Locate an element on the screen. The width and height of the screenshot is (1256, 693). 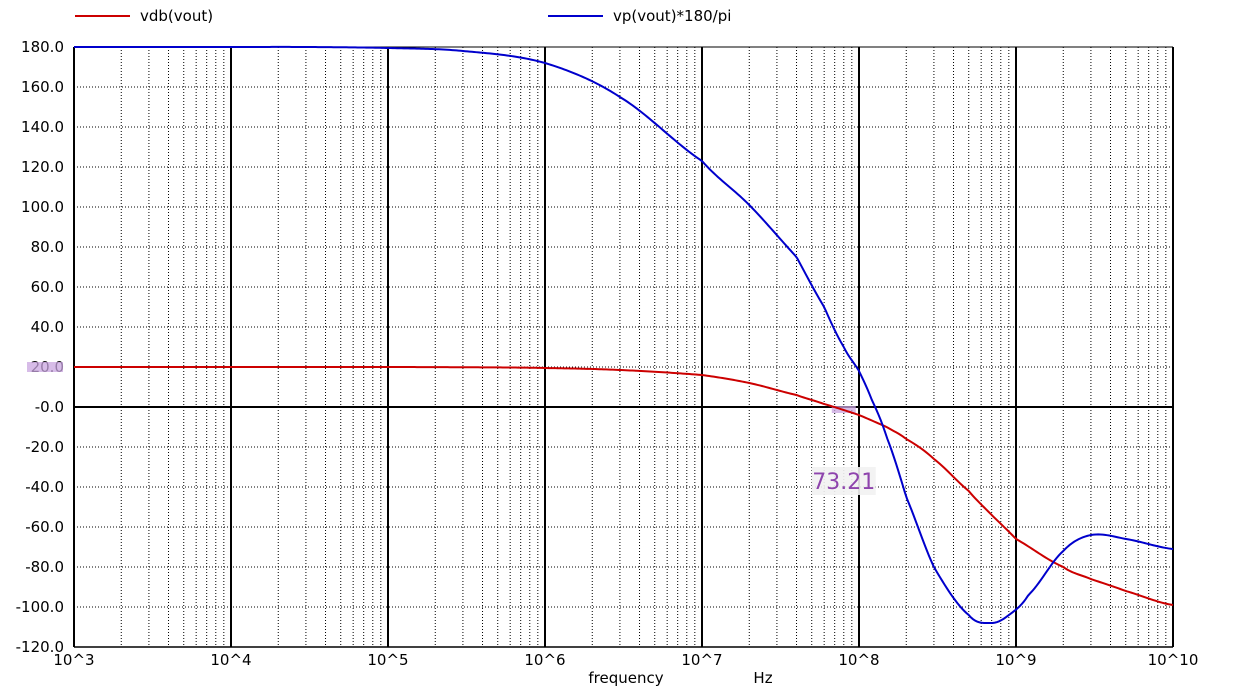
y-tick-label: -120.0 is located at coordinates (40, 647).